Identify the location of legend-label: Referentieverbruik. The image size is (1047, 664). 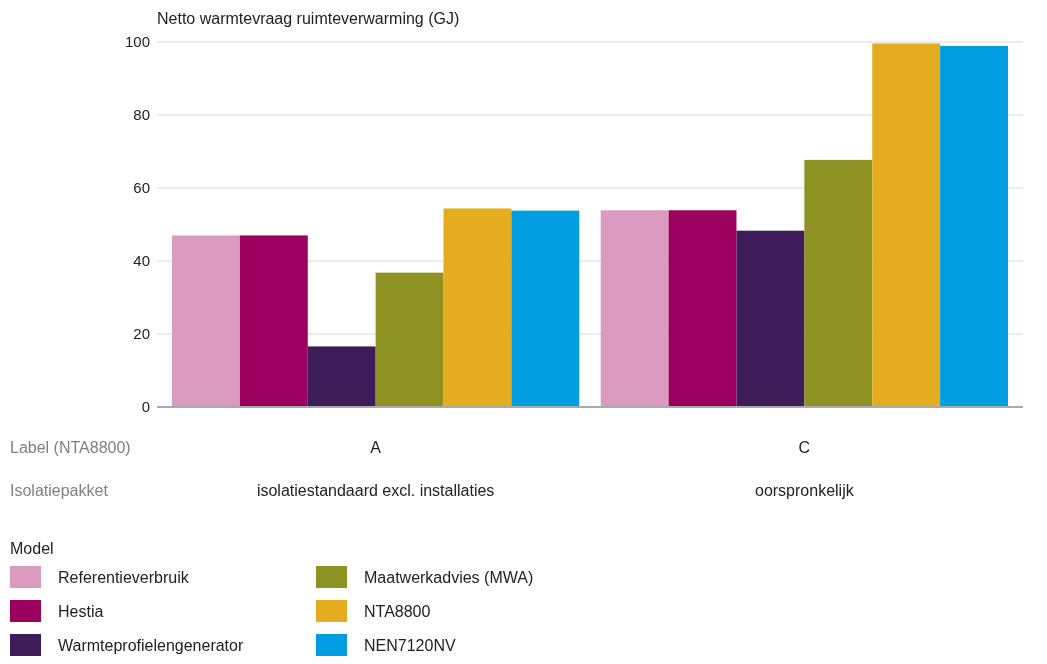
(124, 577).